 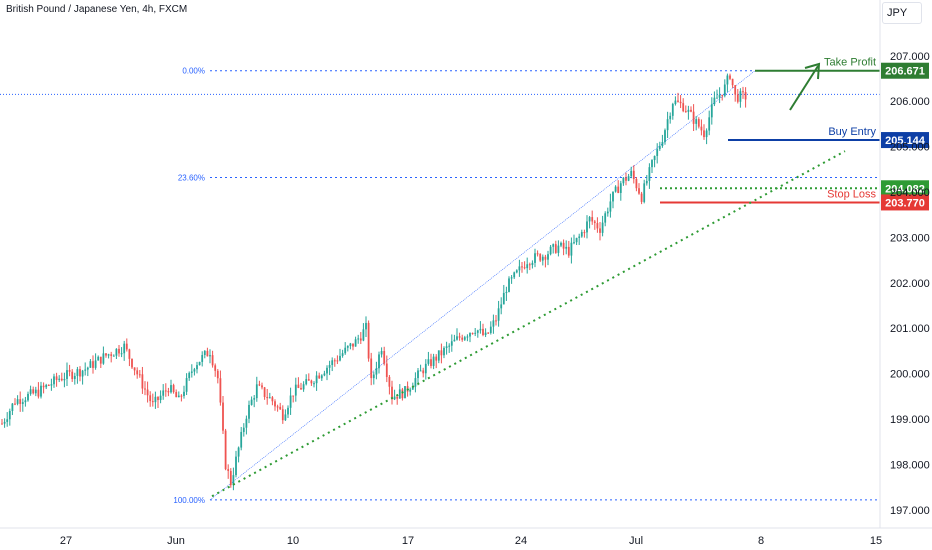 I want to click on stop-loss-label: Stop Loss, so click(x=851, y=194).